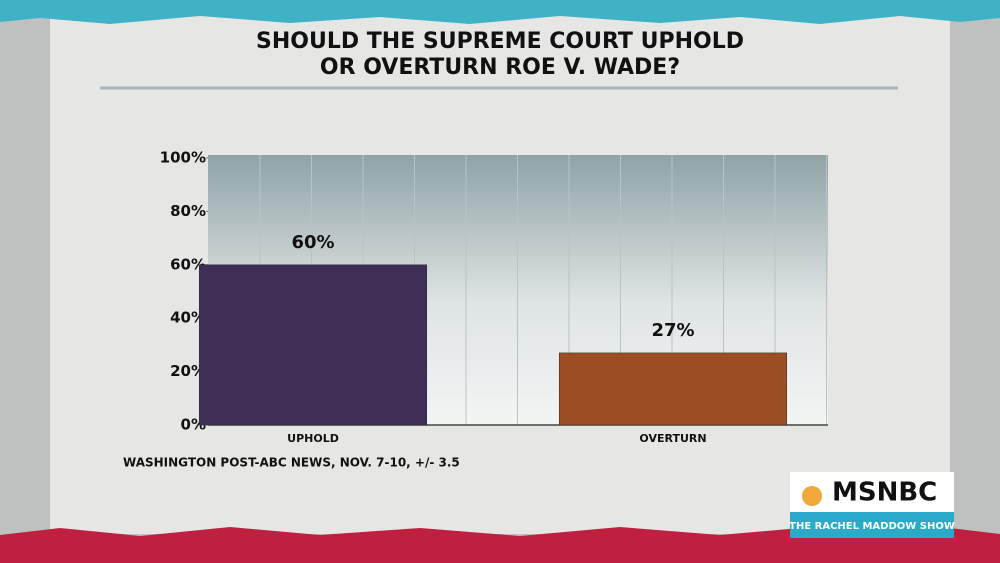 The width and height of the screenshot is (1000, 563). Describe the element at coordinates (183, 158) in the screenshot. I see `y-tick-label: 100%` at that location.